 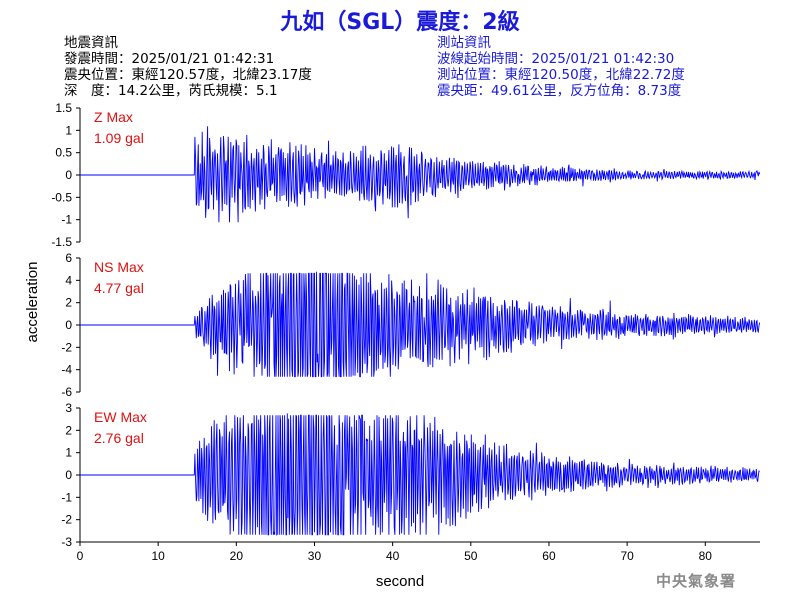 What do you see at coordinates (66, 542) in the screenshot?
I see `y-tick-label-ew: -3` at bounding box center [66, 542].